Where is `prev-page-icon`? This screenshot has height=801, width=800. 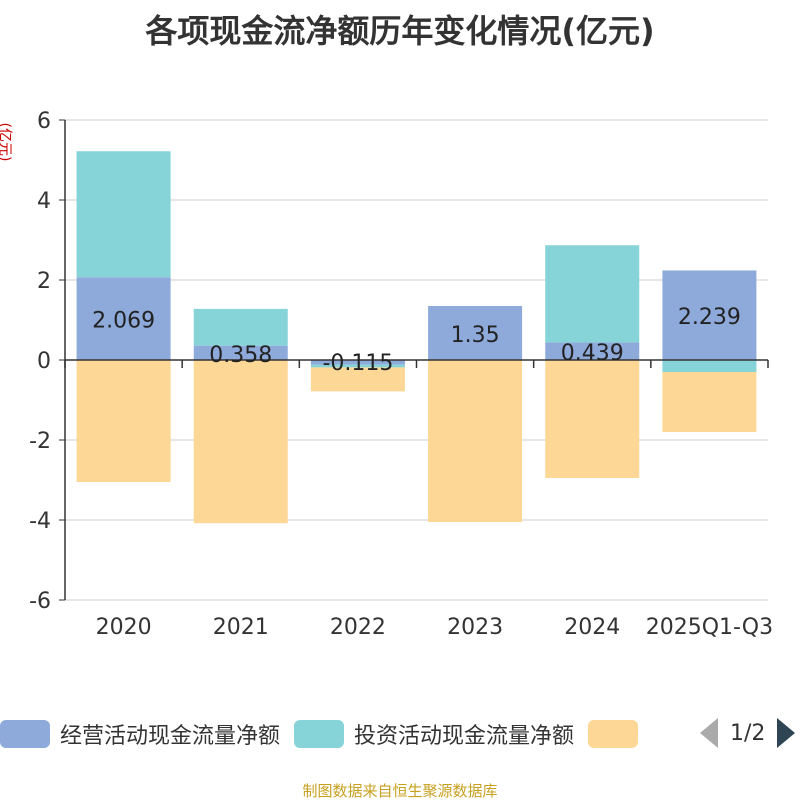 prev-page-icon is located at coordinates (709, 733).